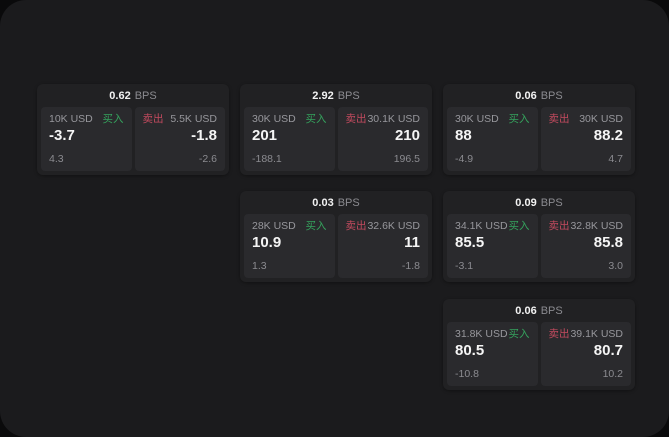 This screenshot has width=669, height=437. What do you see at coordinates (336, 95) in the screenshot?
I see `bps-header: 2.92 BPS` at bounding box center [336, 95].